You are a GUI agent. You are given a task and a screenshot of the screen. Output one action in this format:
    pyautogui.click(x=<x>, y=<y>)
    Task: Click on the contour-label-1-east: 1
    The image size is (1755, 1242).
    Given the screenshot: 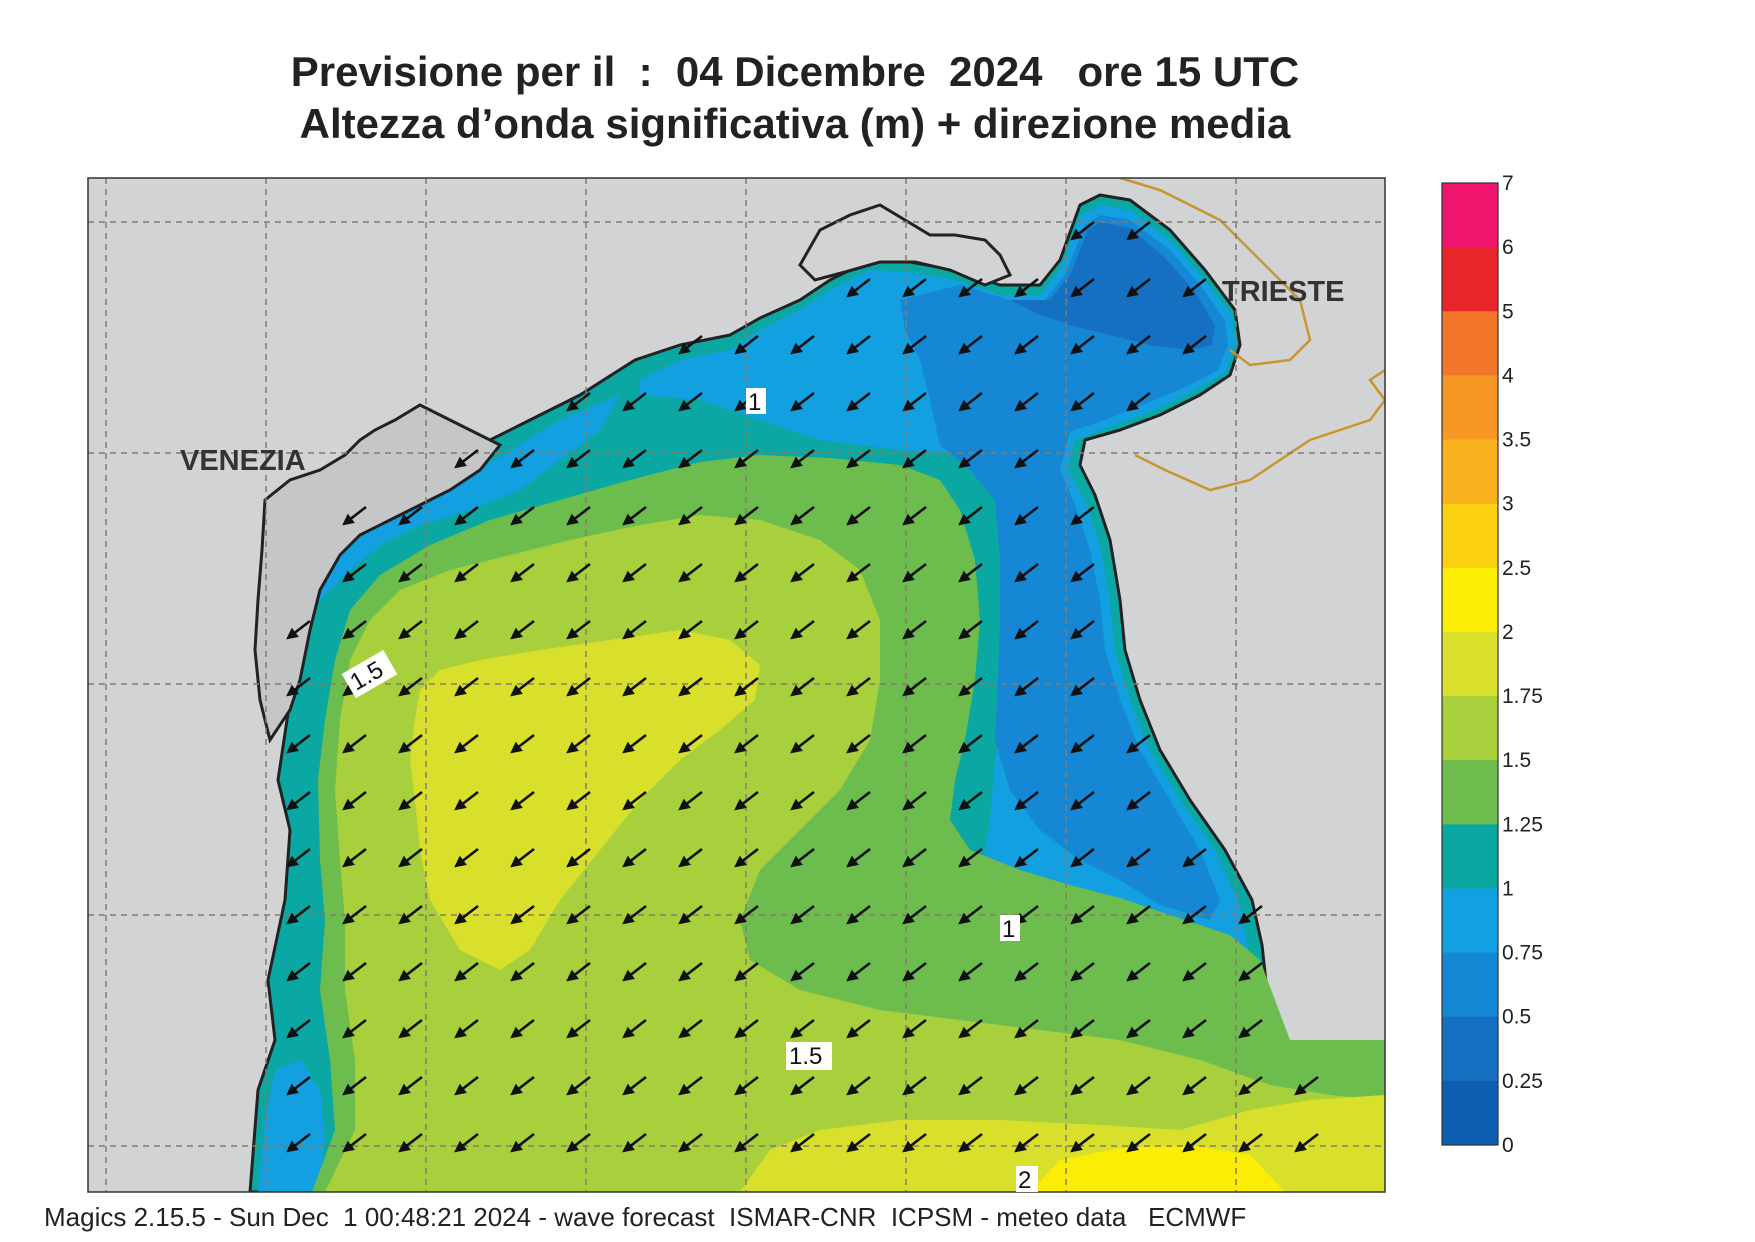 What is the action you would take?
    pyautogui.click(x=1010, y=929)
    